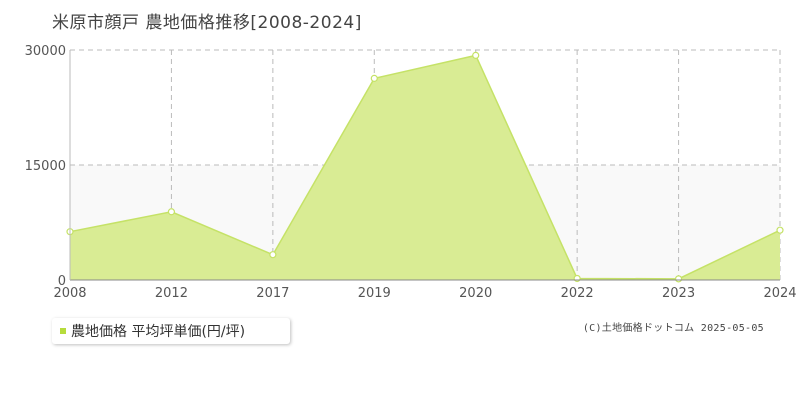 Image resolution: width=800 pixels, height=400 pixels. I want to click on legend-label: 農地価格 平均坪単価(円/坪), so click(158, 332).